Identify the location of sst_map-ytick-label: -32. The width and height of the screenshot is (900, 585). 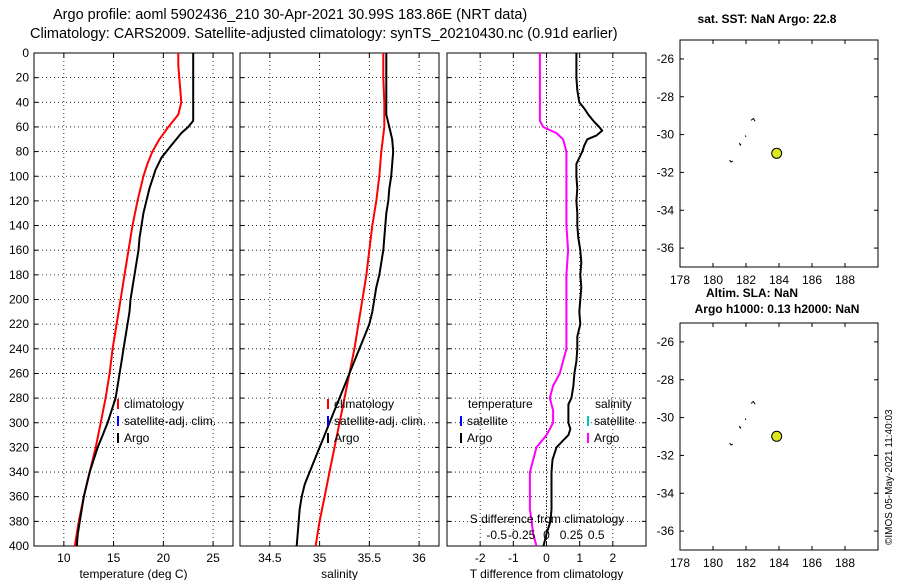
(666, 172).